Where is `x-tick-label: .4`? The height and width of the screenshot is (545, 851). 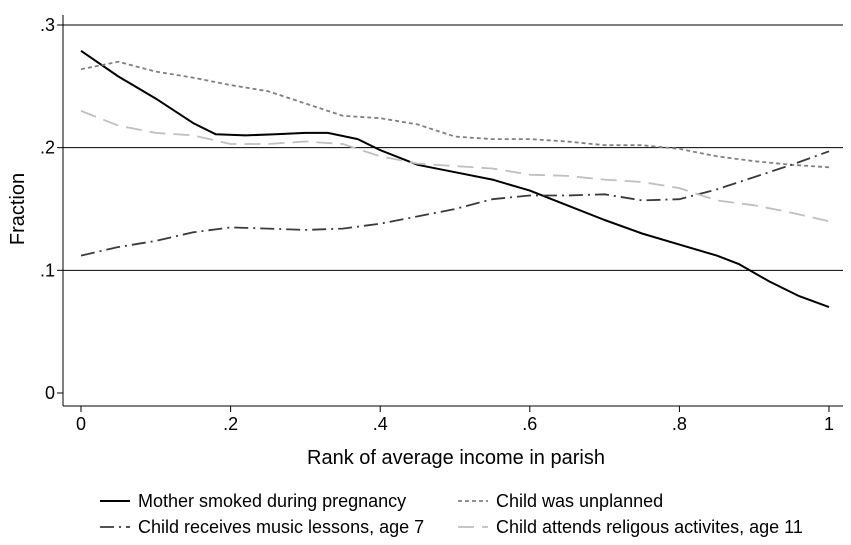
x-tick-label: .4 is located at coordinates (380, 424).